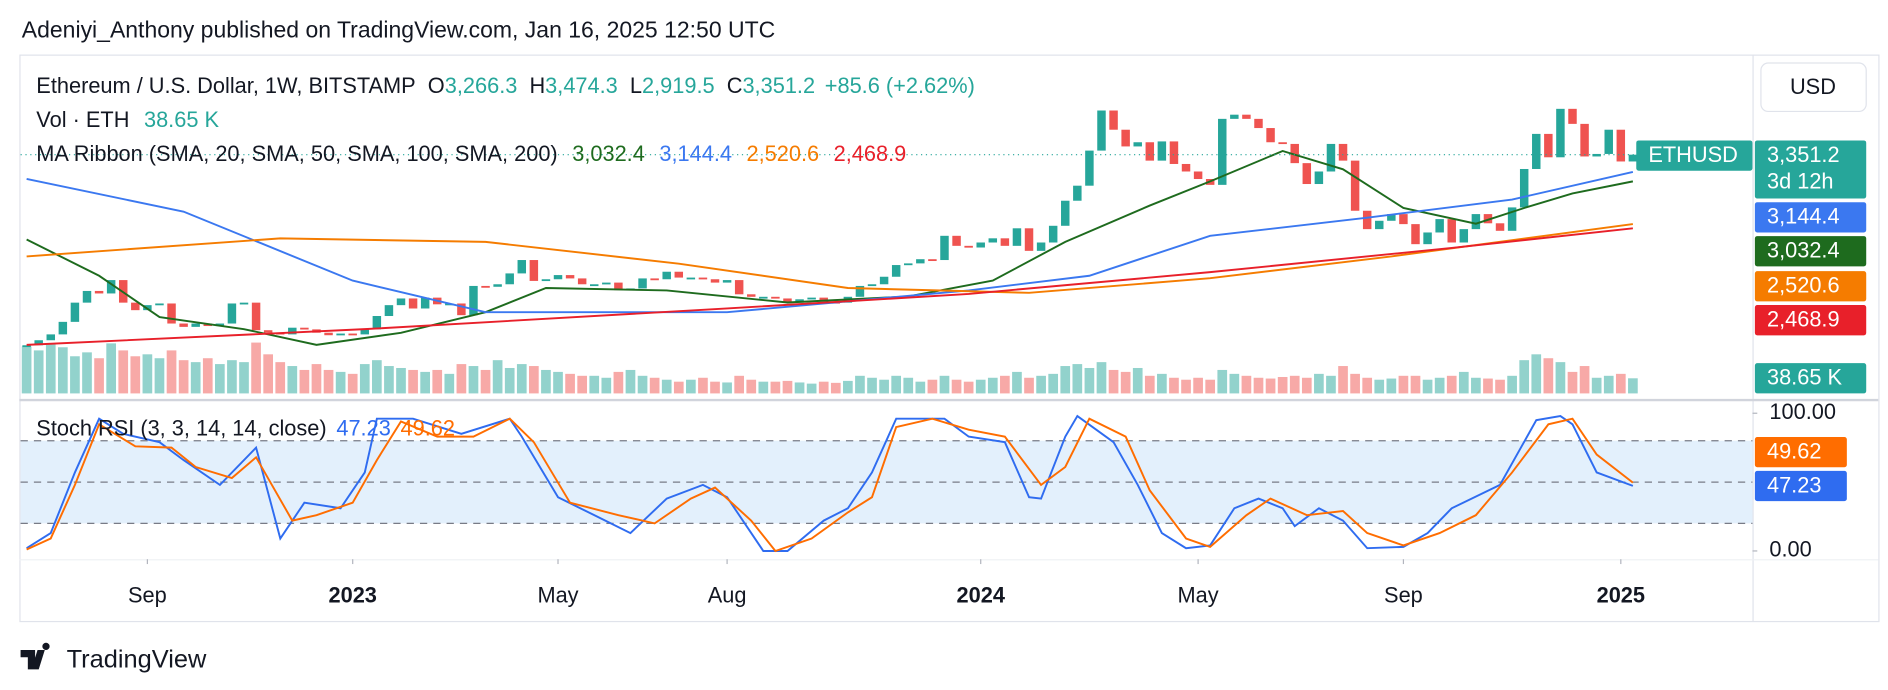  Describe the element at coordinates (1810, 378) in the screenshot. I see `volume-badge` at that location.